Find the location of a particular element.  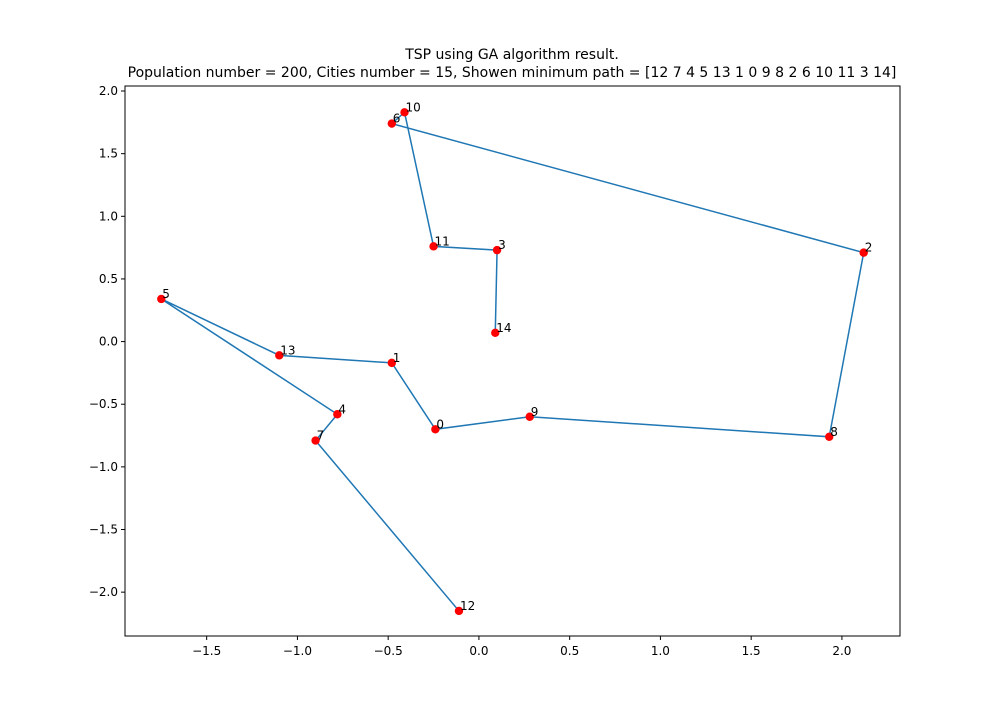

y-axis: −2.0 −1.5 −1.0 −0.5 0.0 0.5 1.0 1.5 2.0 is located at coordinates (107, 341).